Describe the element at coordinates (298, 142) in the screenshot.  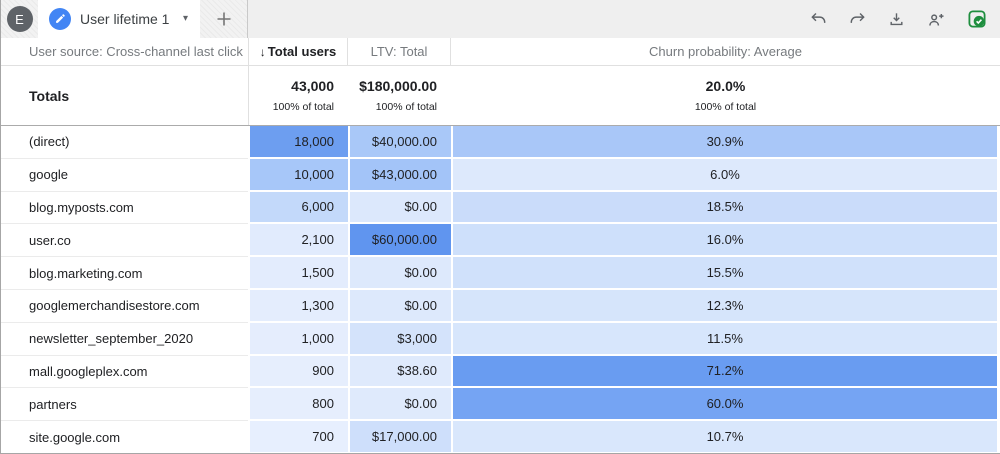
I see `row-total-users-cell: 18,000` at that location.